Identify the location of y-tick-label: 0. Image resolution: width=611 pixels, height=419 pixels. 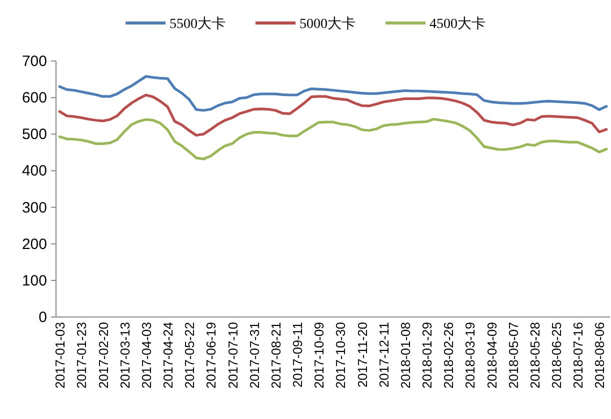
(42, 317).